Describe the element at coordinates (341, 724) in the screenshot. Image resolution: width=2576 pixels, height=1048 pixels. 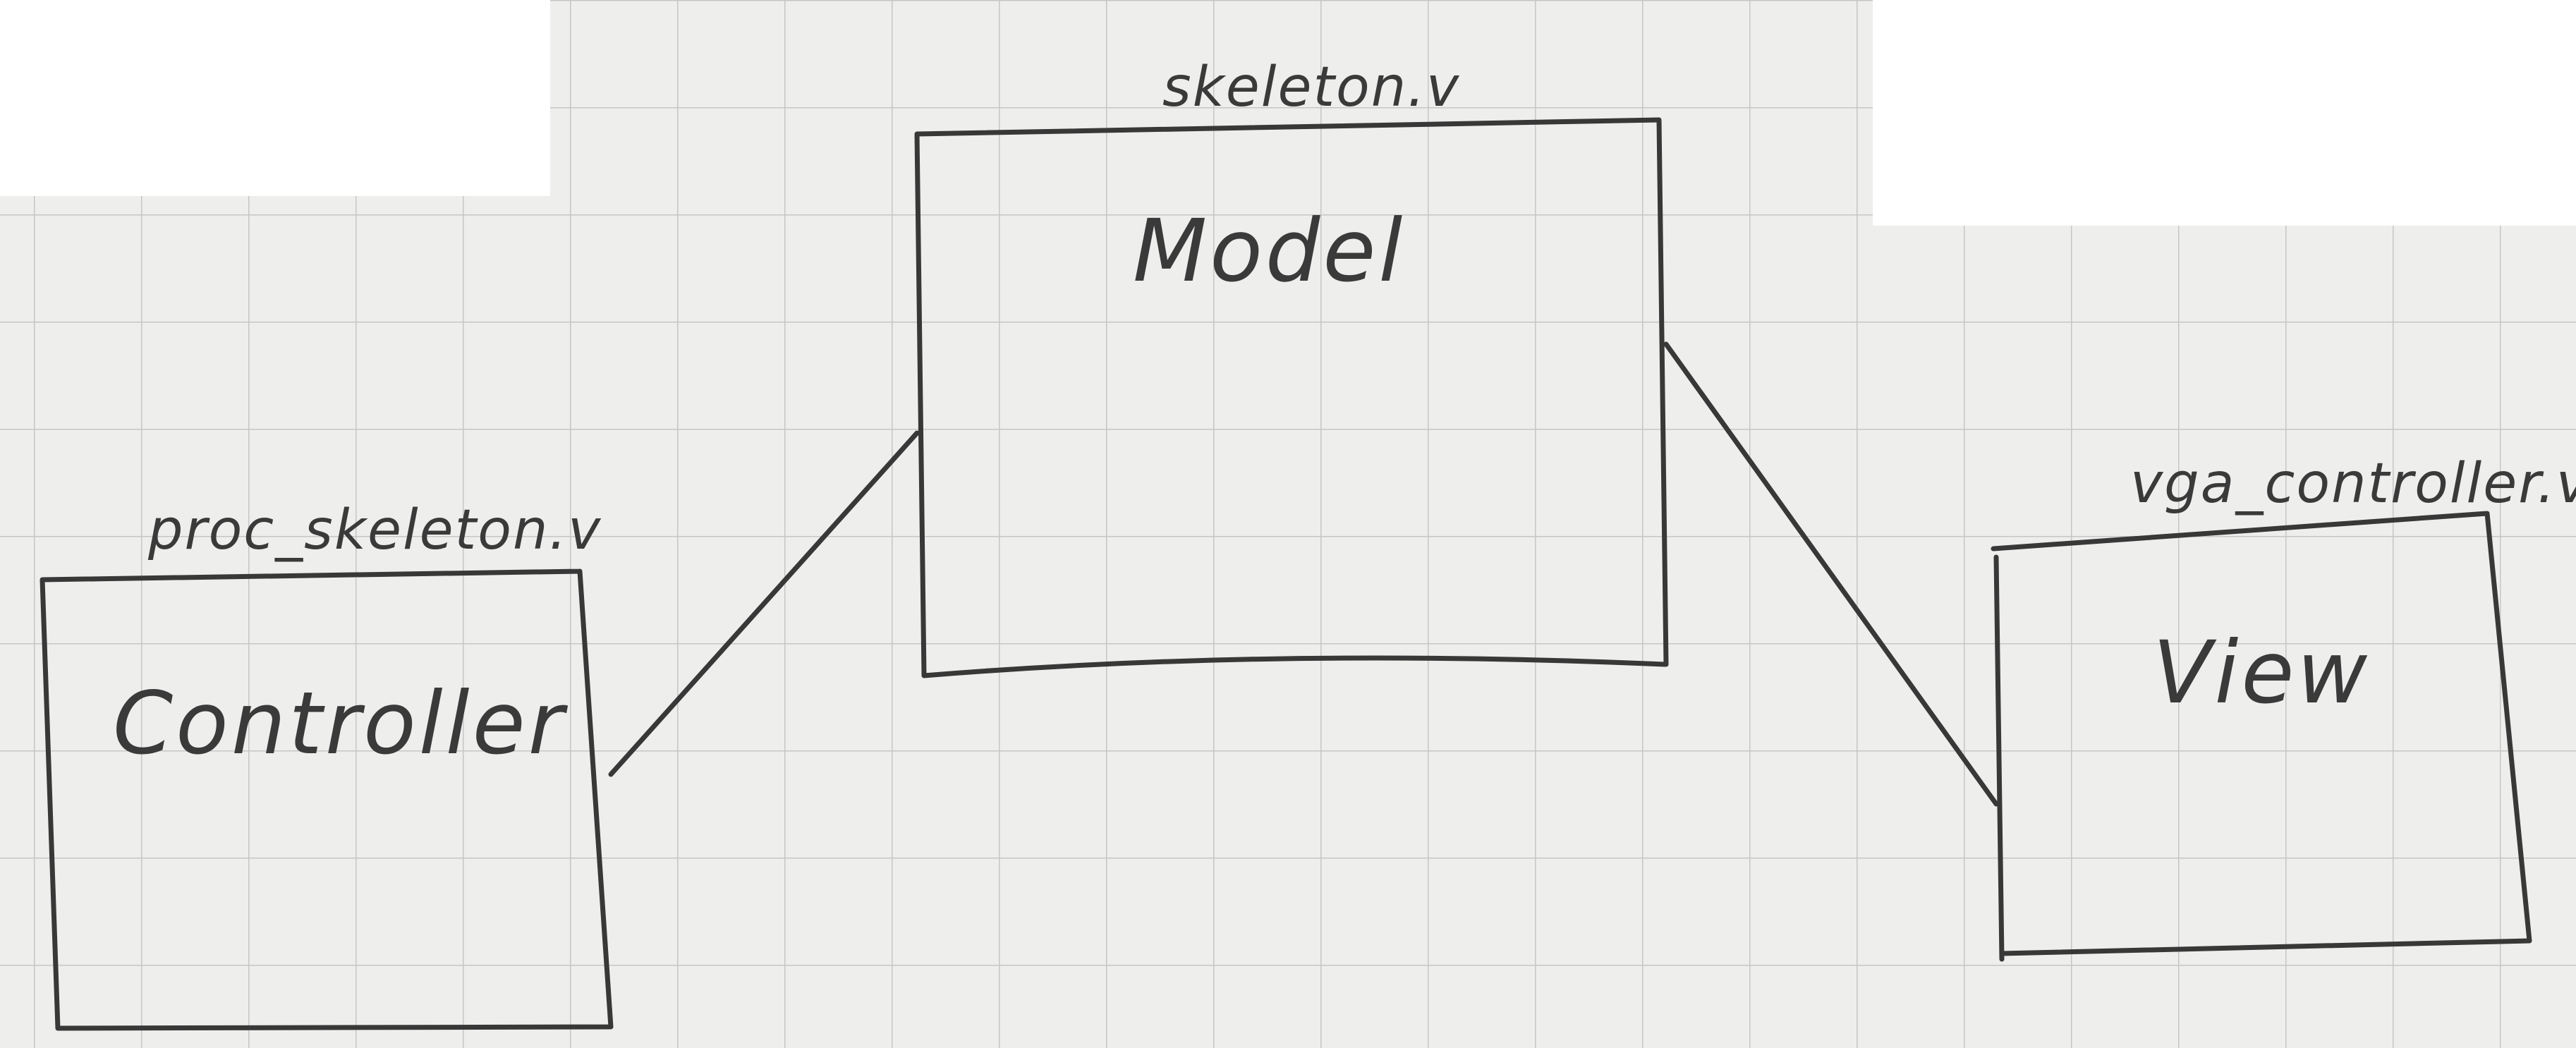
I see `controller-title: Controller` at that location.